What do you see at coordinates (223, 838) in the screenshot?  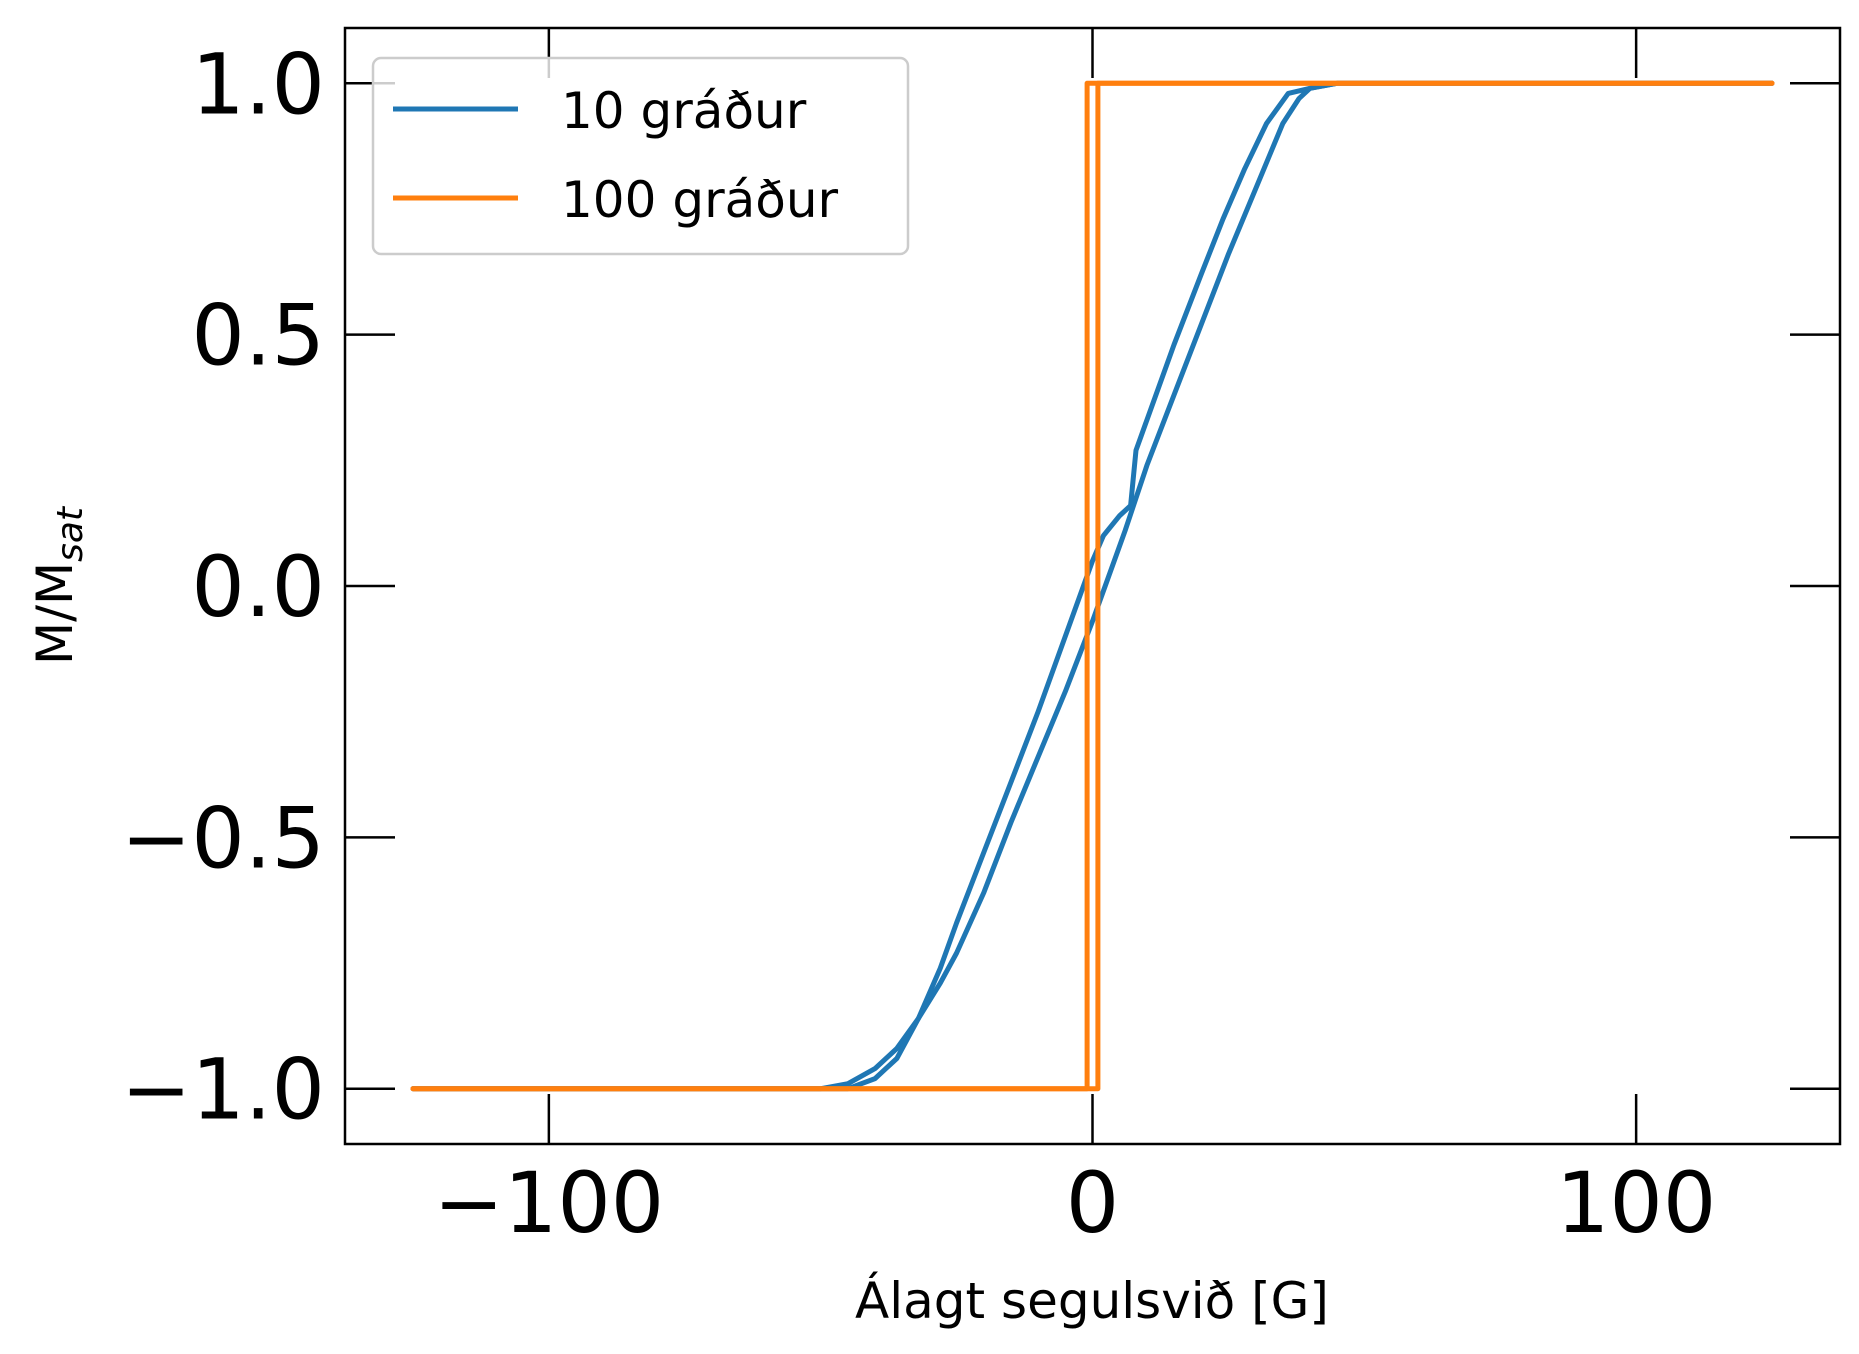 I see `y-tick-label: −0.5` at bounding box center [223, 838].